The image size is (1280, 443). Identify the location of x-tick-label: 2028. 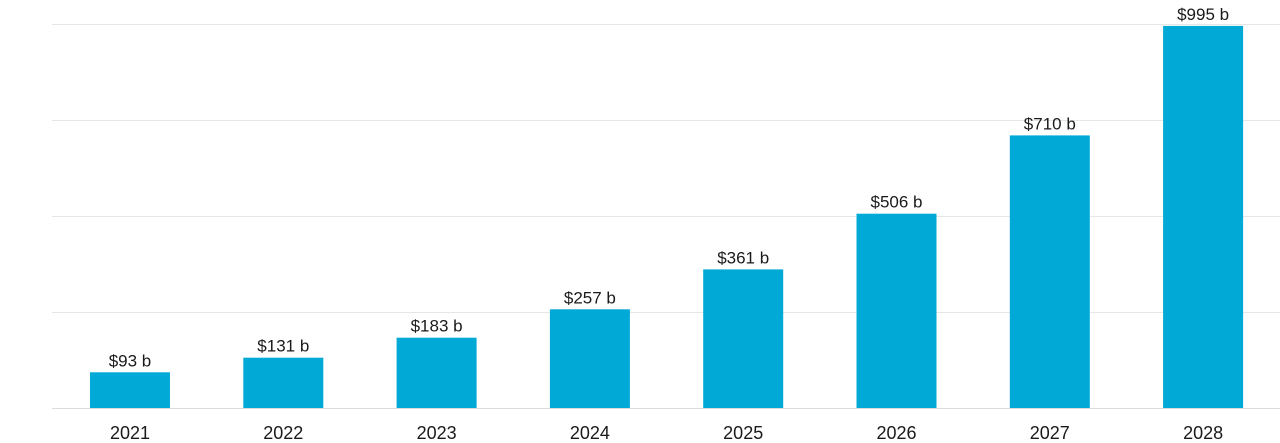
(1203, 433).